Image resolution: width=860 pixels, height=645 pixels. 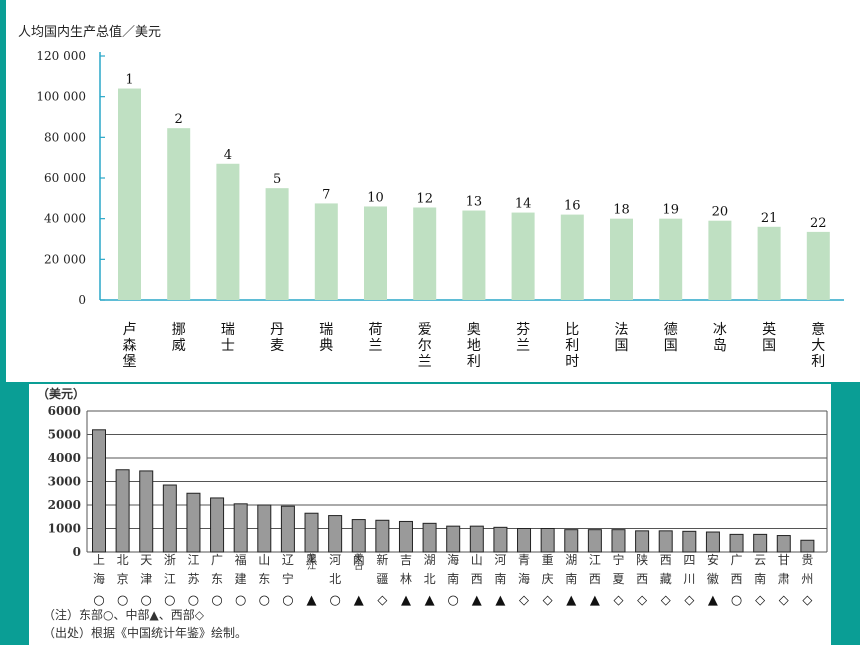 I want to click on category-label-line2: 庆, so click(x=548, y=579).